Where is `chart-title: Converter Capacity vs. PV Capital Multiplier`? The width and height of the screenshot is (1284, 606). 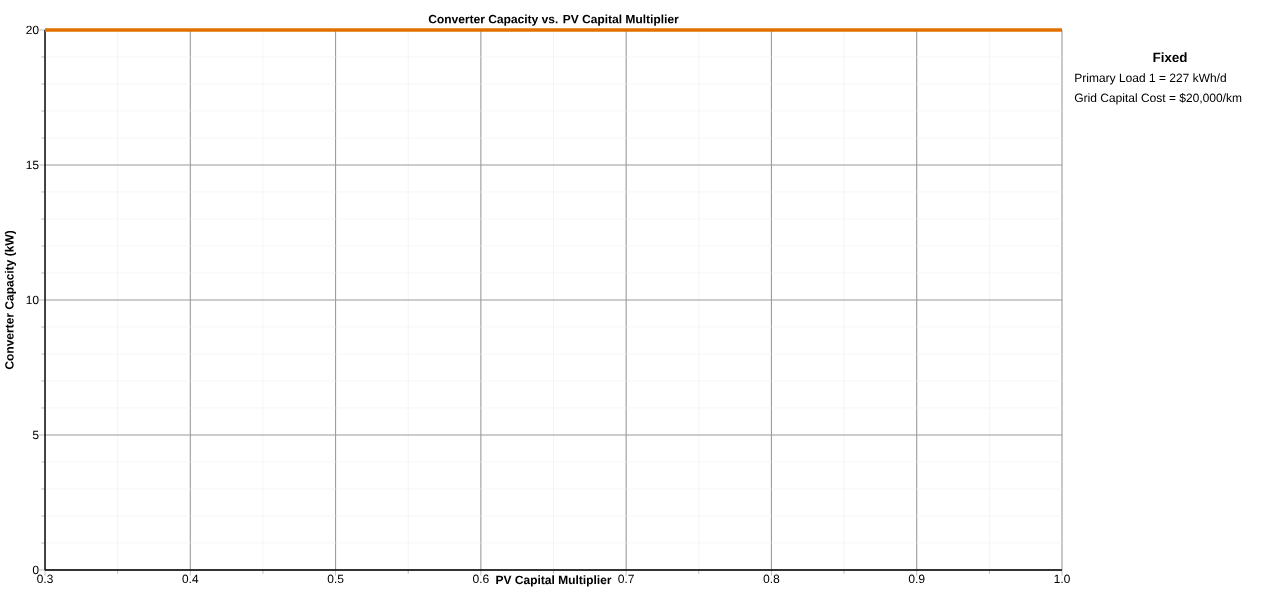 chart-title: Converter Capacity vs. PV Capital Multiplier is located at coordinates (553, 20).